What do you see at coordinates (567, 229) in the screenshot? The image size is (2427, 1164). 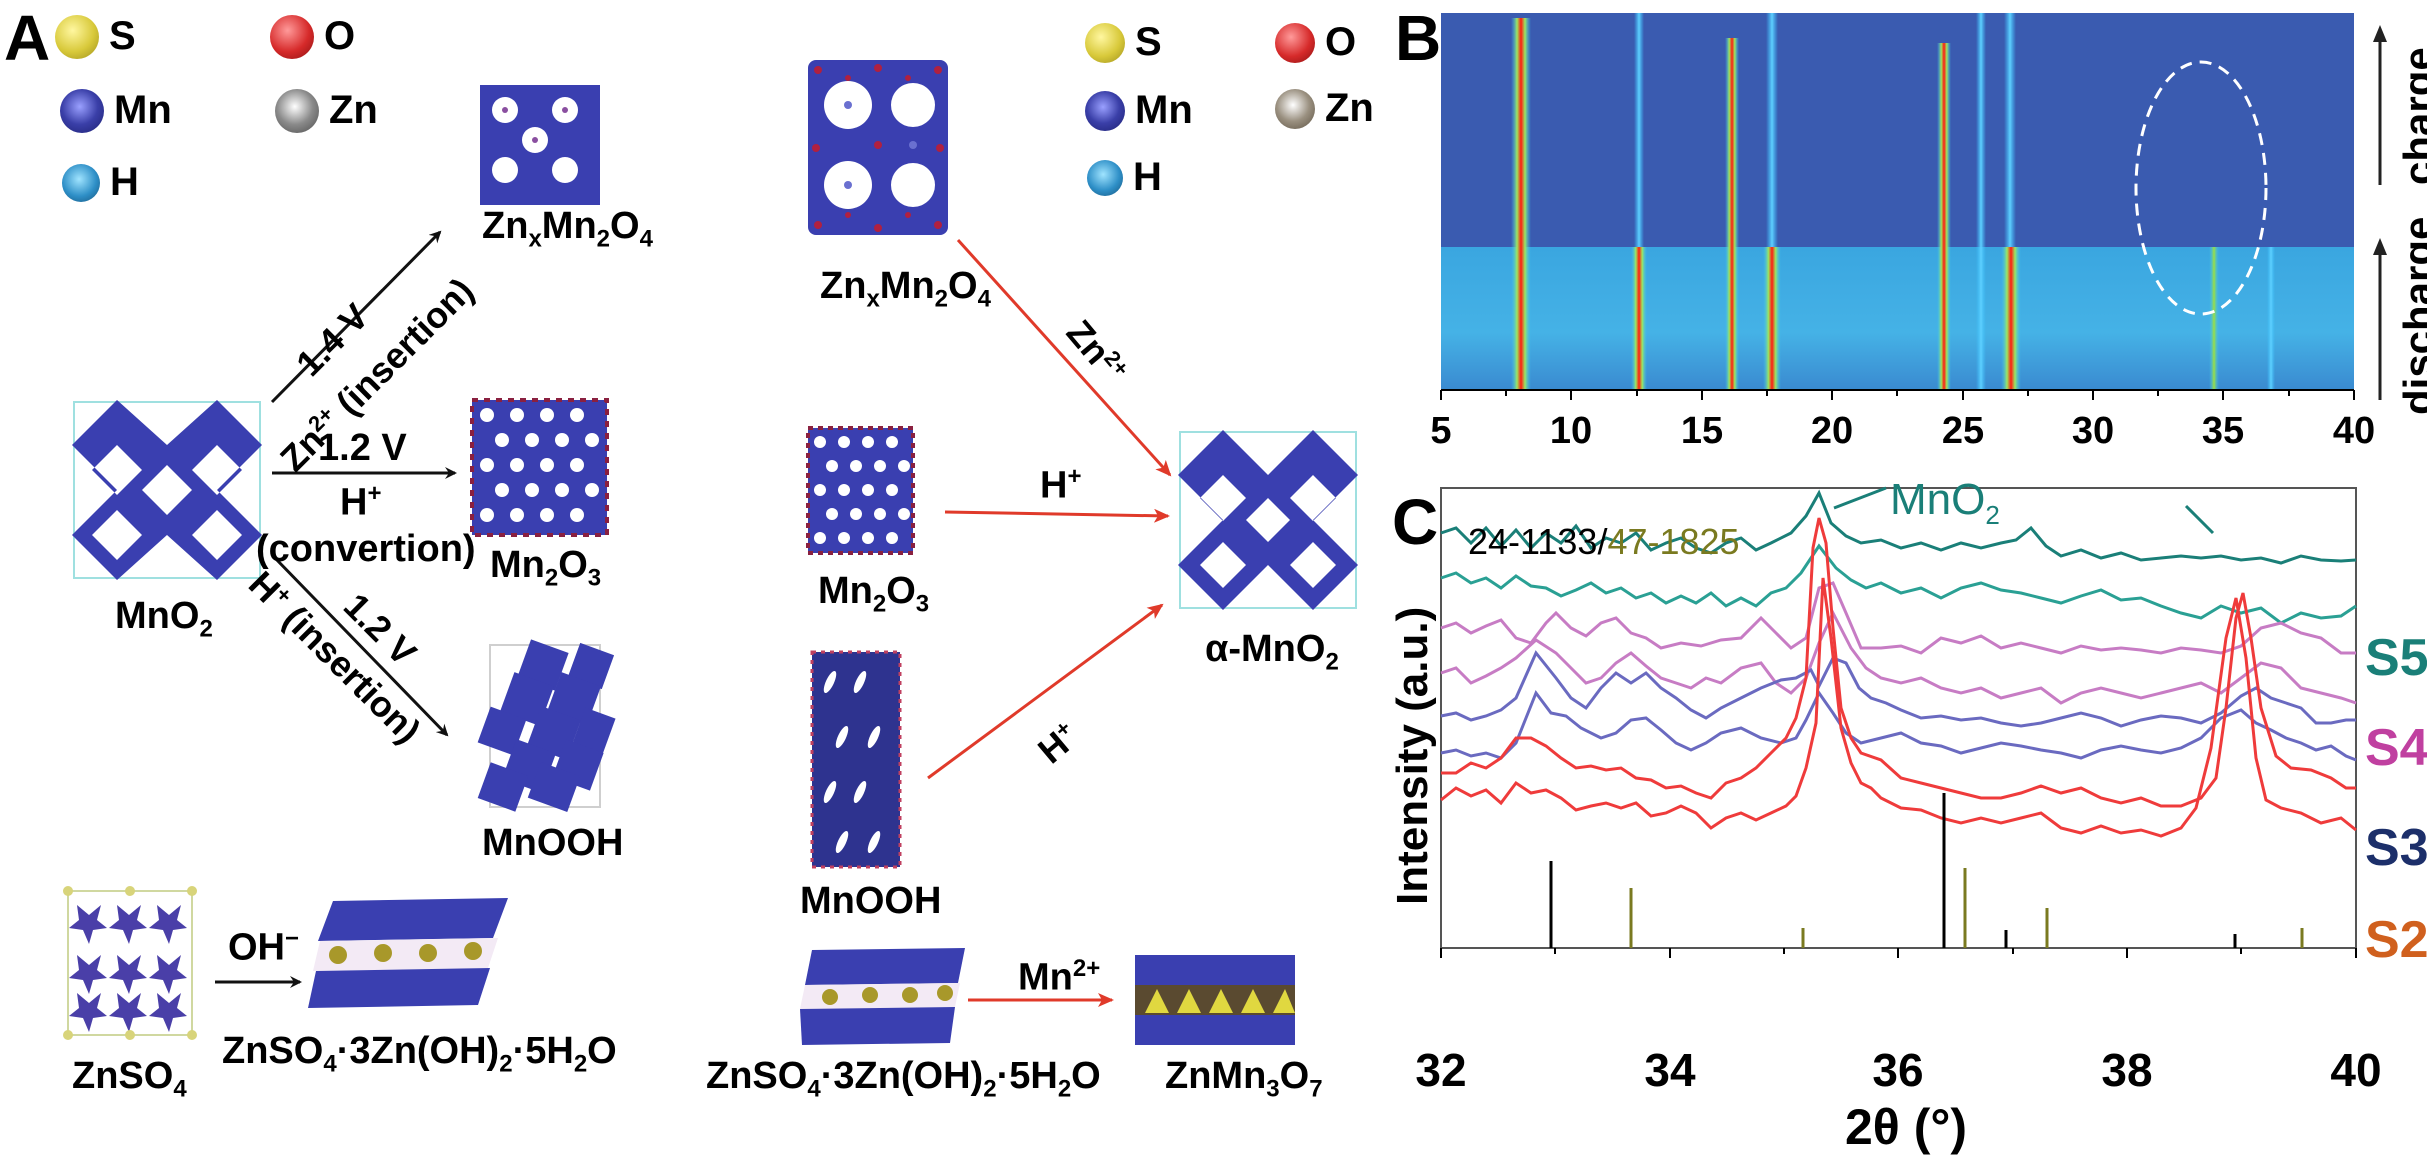 I see `znxmn2o4-label: ZnxMn2O4` at bounding box center [567, 229].